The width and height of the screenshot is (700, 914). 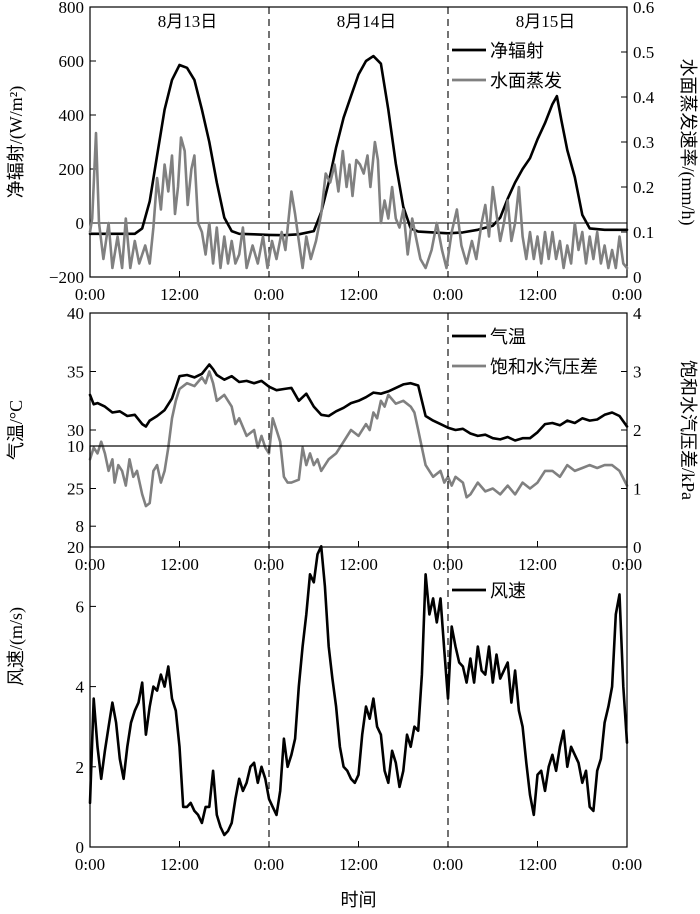 I want to click on y-right-tick-label: 0.6, so click(x=643, y=8).